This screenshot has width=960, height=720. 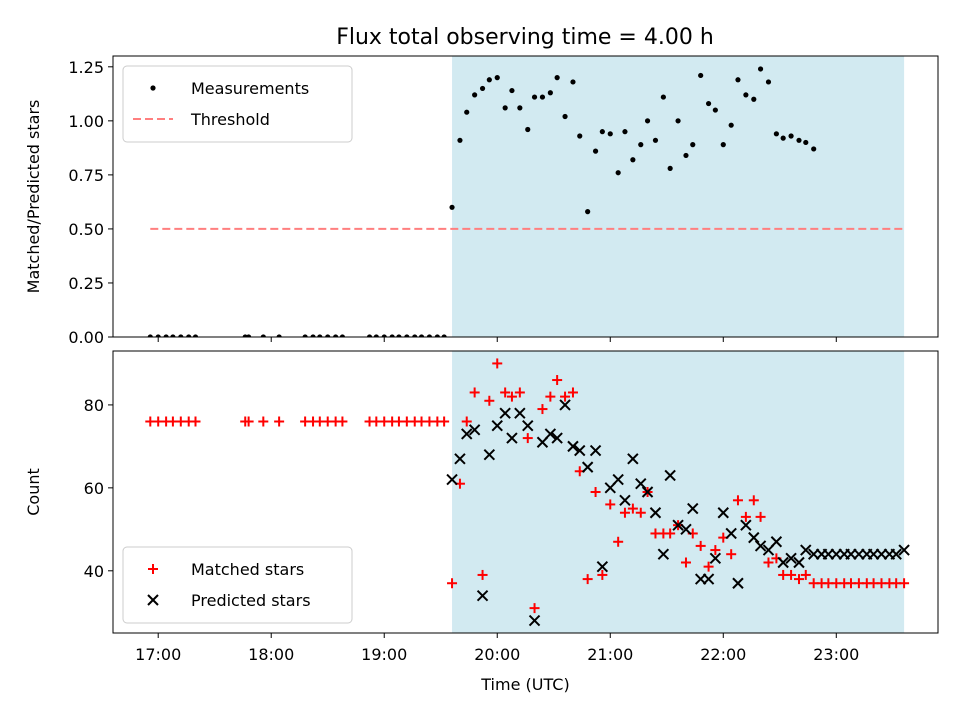 What do you see at coordinates (497, 654) in the screenshot?
I see `x-tick-label: 20:00` at bounding box center [497, 654].